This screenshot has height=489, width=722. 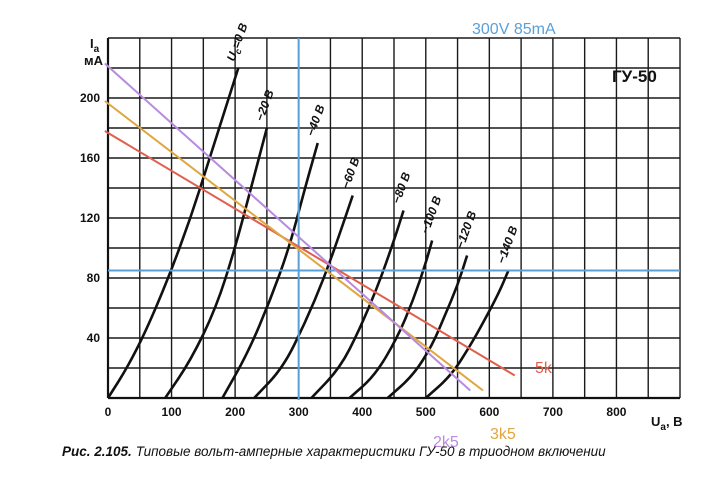 What do you see at coordinates (108, 412) in the screenshot?
I see `x-tick-label: 0` at bounding box center [108, 412].